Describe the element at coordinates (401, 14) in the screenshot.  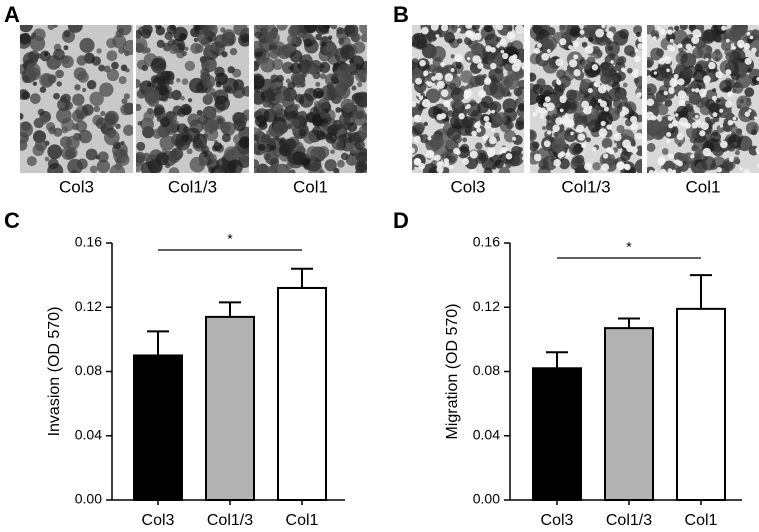
I see `panel-letter: B` at that location.